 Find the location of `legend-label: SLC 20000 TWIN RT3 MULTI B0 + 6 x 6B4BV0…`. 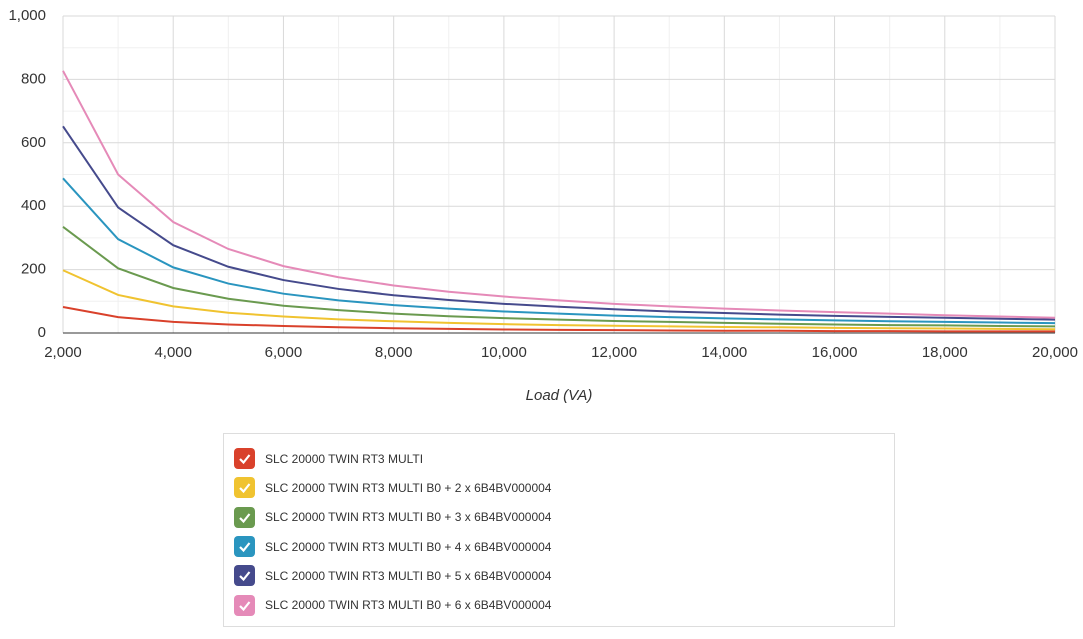

legend-label: SLC 20000 TWIN RT3 MULTI B0 + 6 x 6B4BV0… is located at coordinates (408, 605).